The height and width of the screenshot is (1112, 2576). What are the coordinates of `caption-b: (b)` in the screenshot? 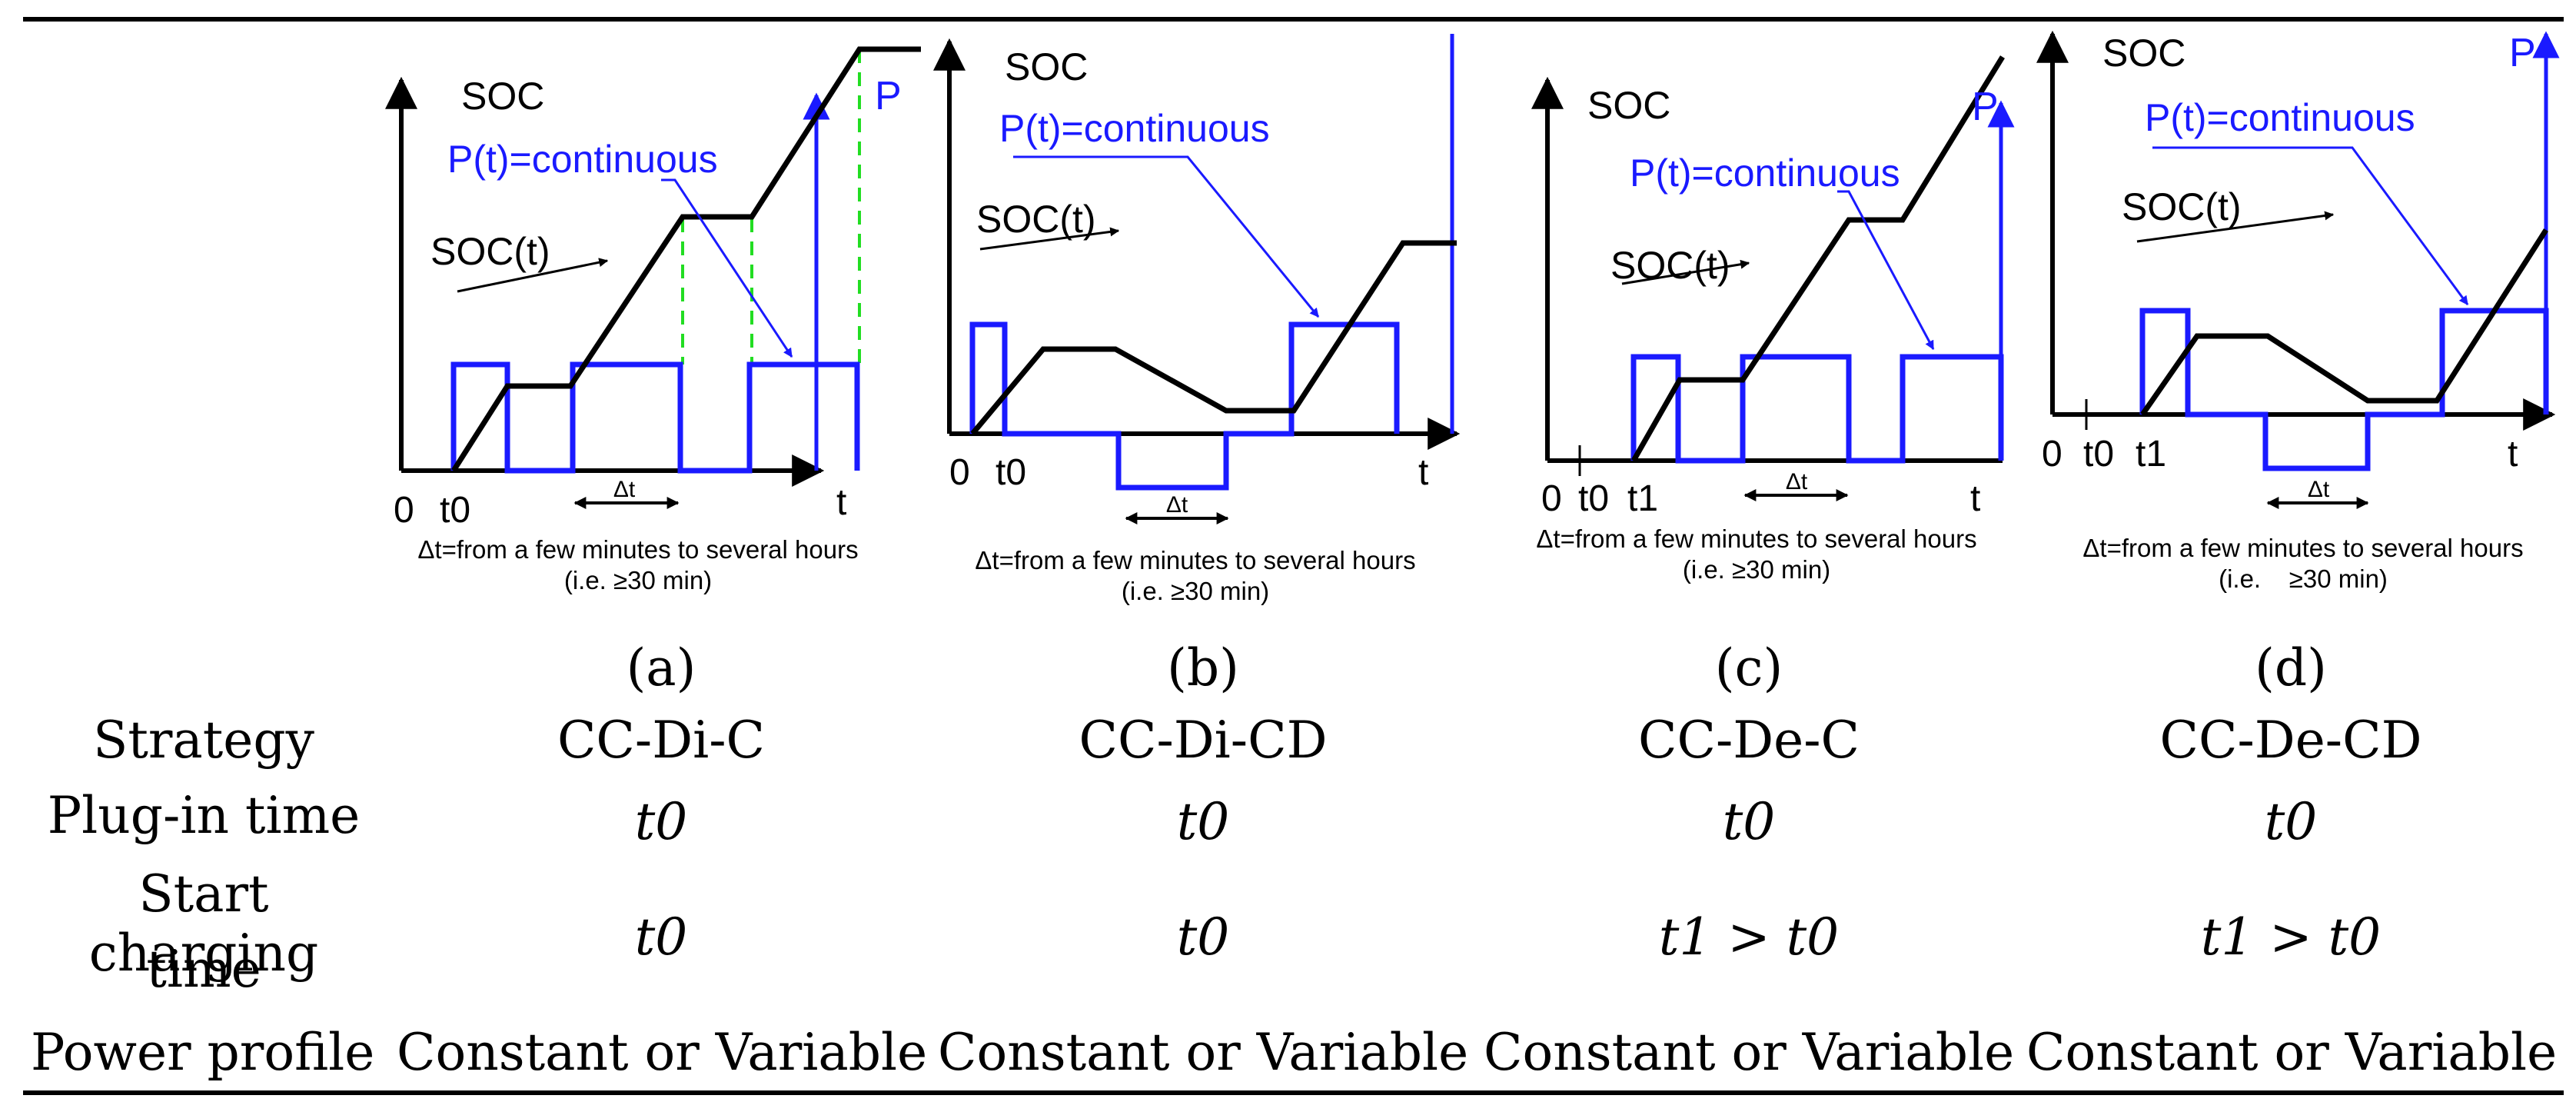 It's located at (1203, 667).